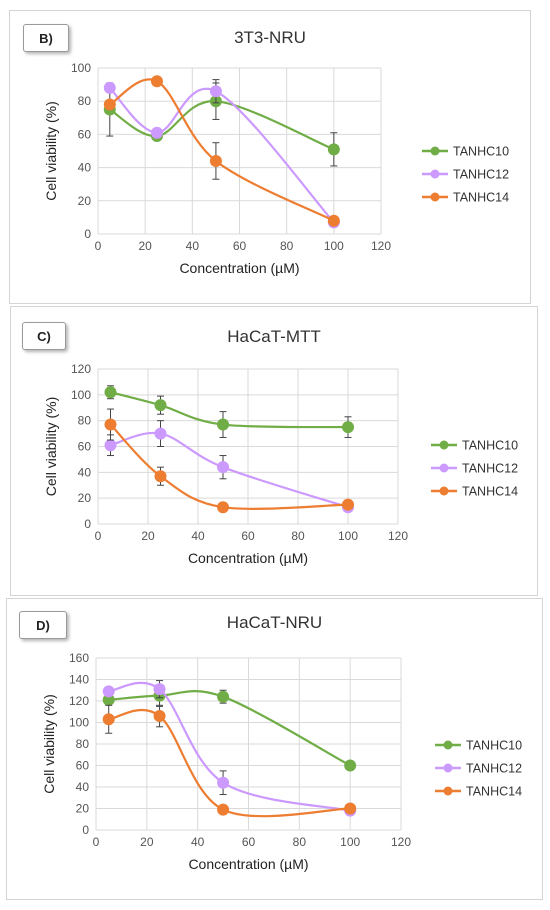  Describe the element at coordinates (274, 336) in the screenshot. I see `chart-title: HaCaT-MTT` at that location.